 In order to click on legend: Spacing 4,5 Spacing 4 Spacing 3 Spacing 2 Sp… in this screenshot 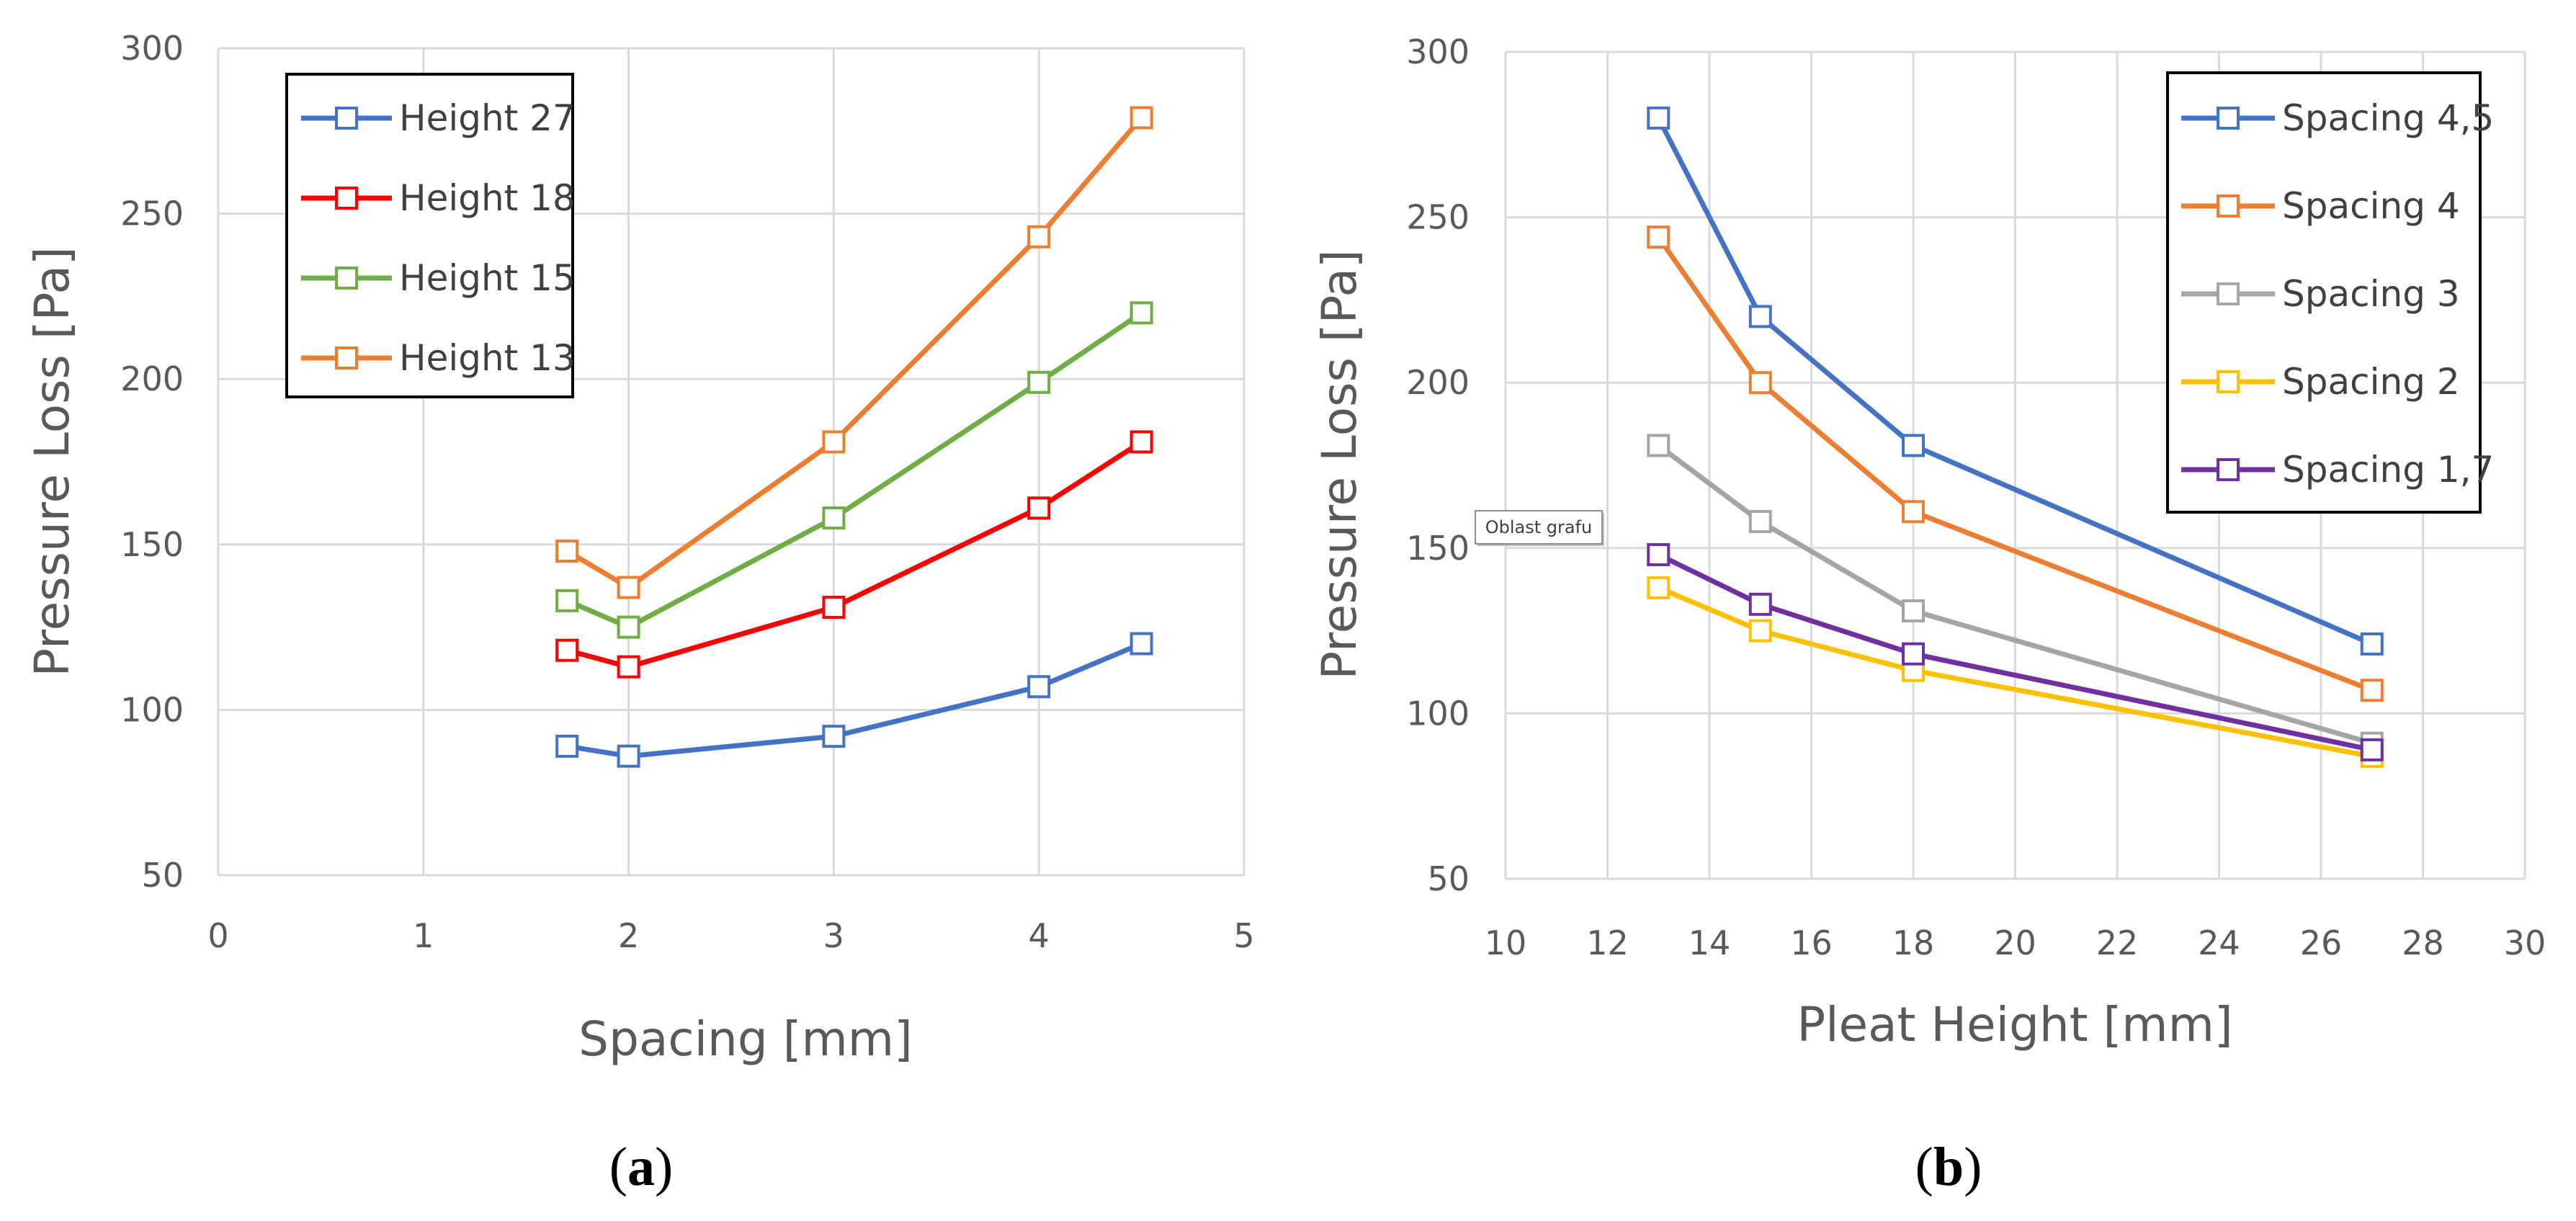, I will do `click(2330, 292)`.